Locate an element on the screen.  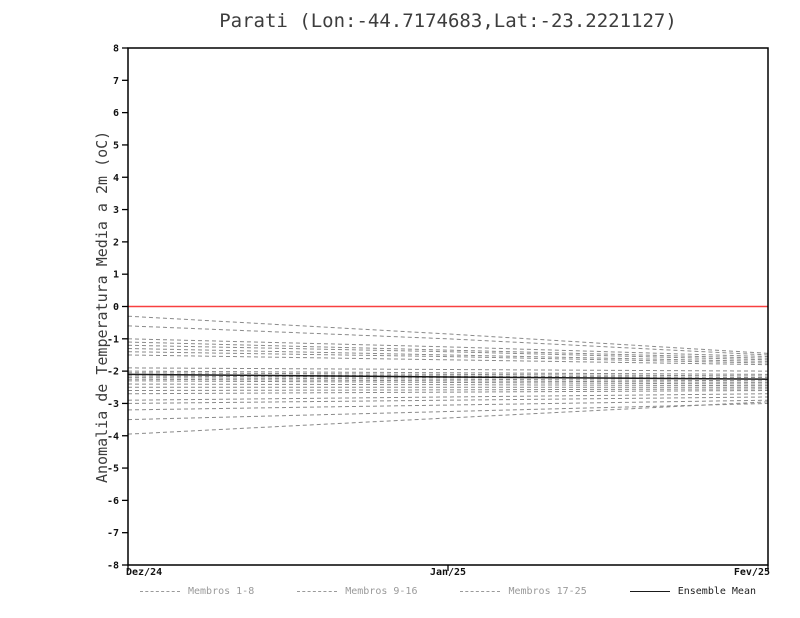
svg-text: -2 is located at coordinates (113, 372).